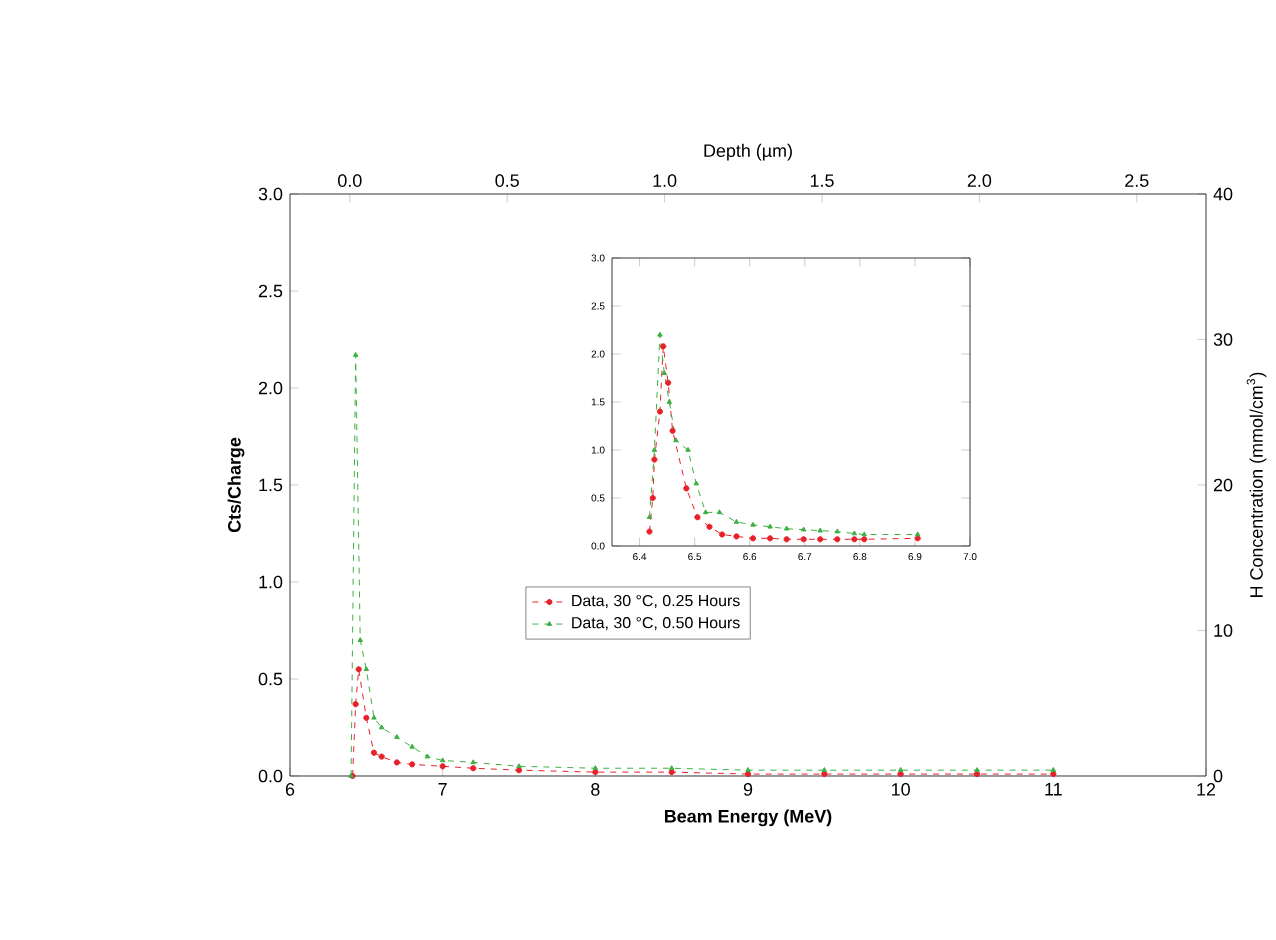 This screenshot has width=1276, height=940. I want to click on y-tick-label: 0.5, so click(270, 679).